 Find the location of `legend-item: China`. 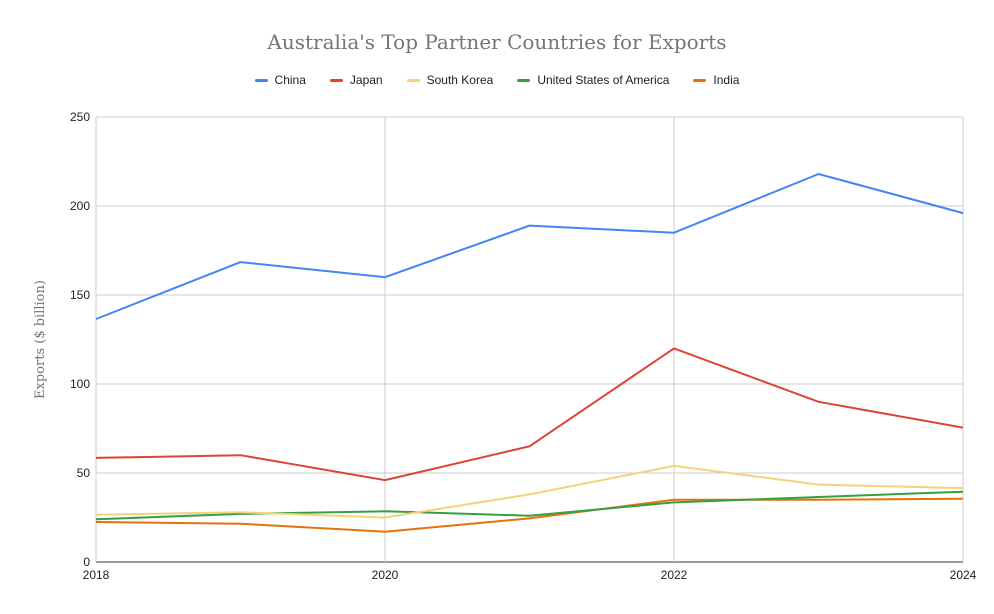

legend-item: China is located at coordinates (280, 80).